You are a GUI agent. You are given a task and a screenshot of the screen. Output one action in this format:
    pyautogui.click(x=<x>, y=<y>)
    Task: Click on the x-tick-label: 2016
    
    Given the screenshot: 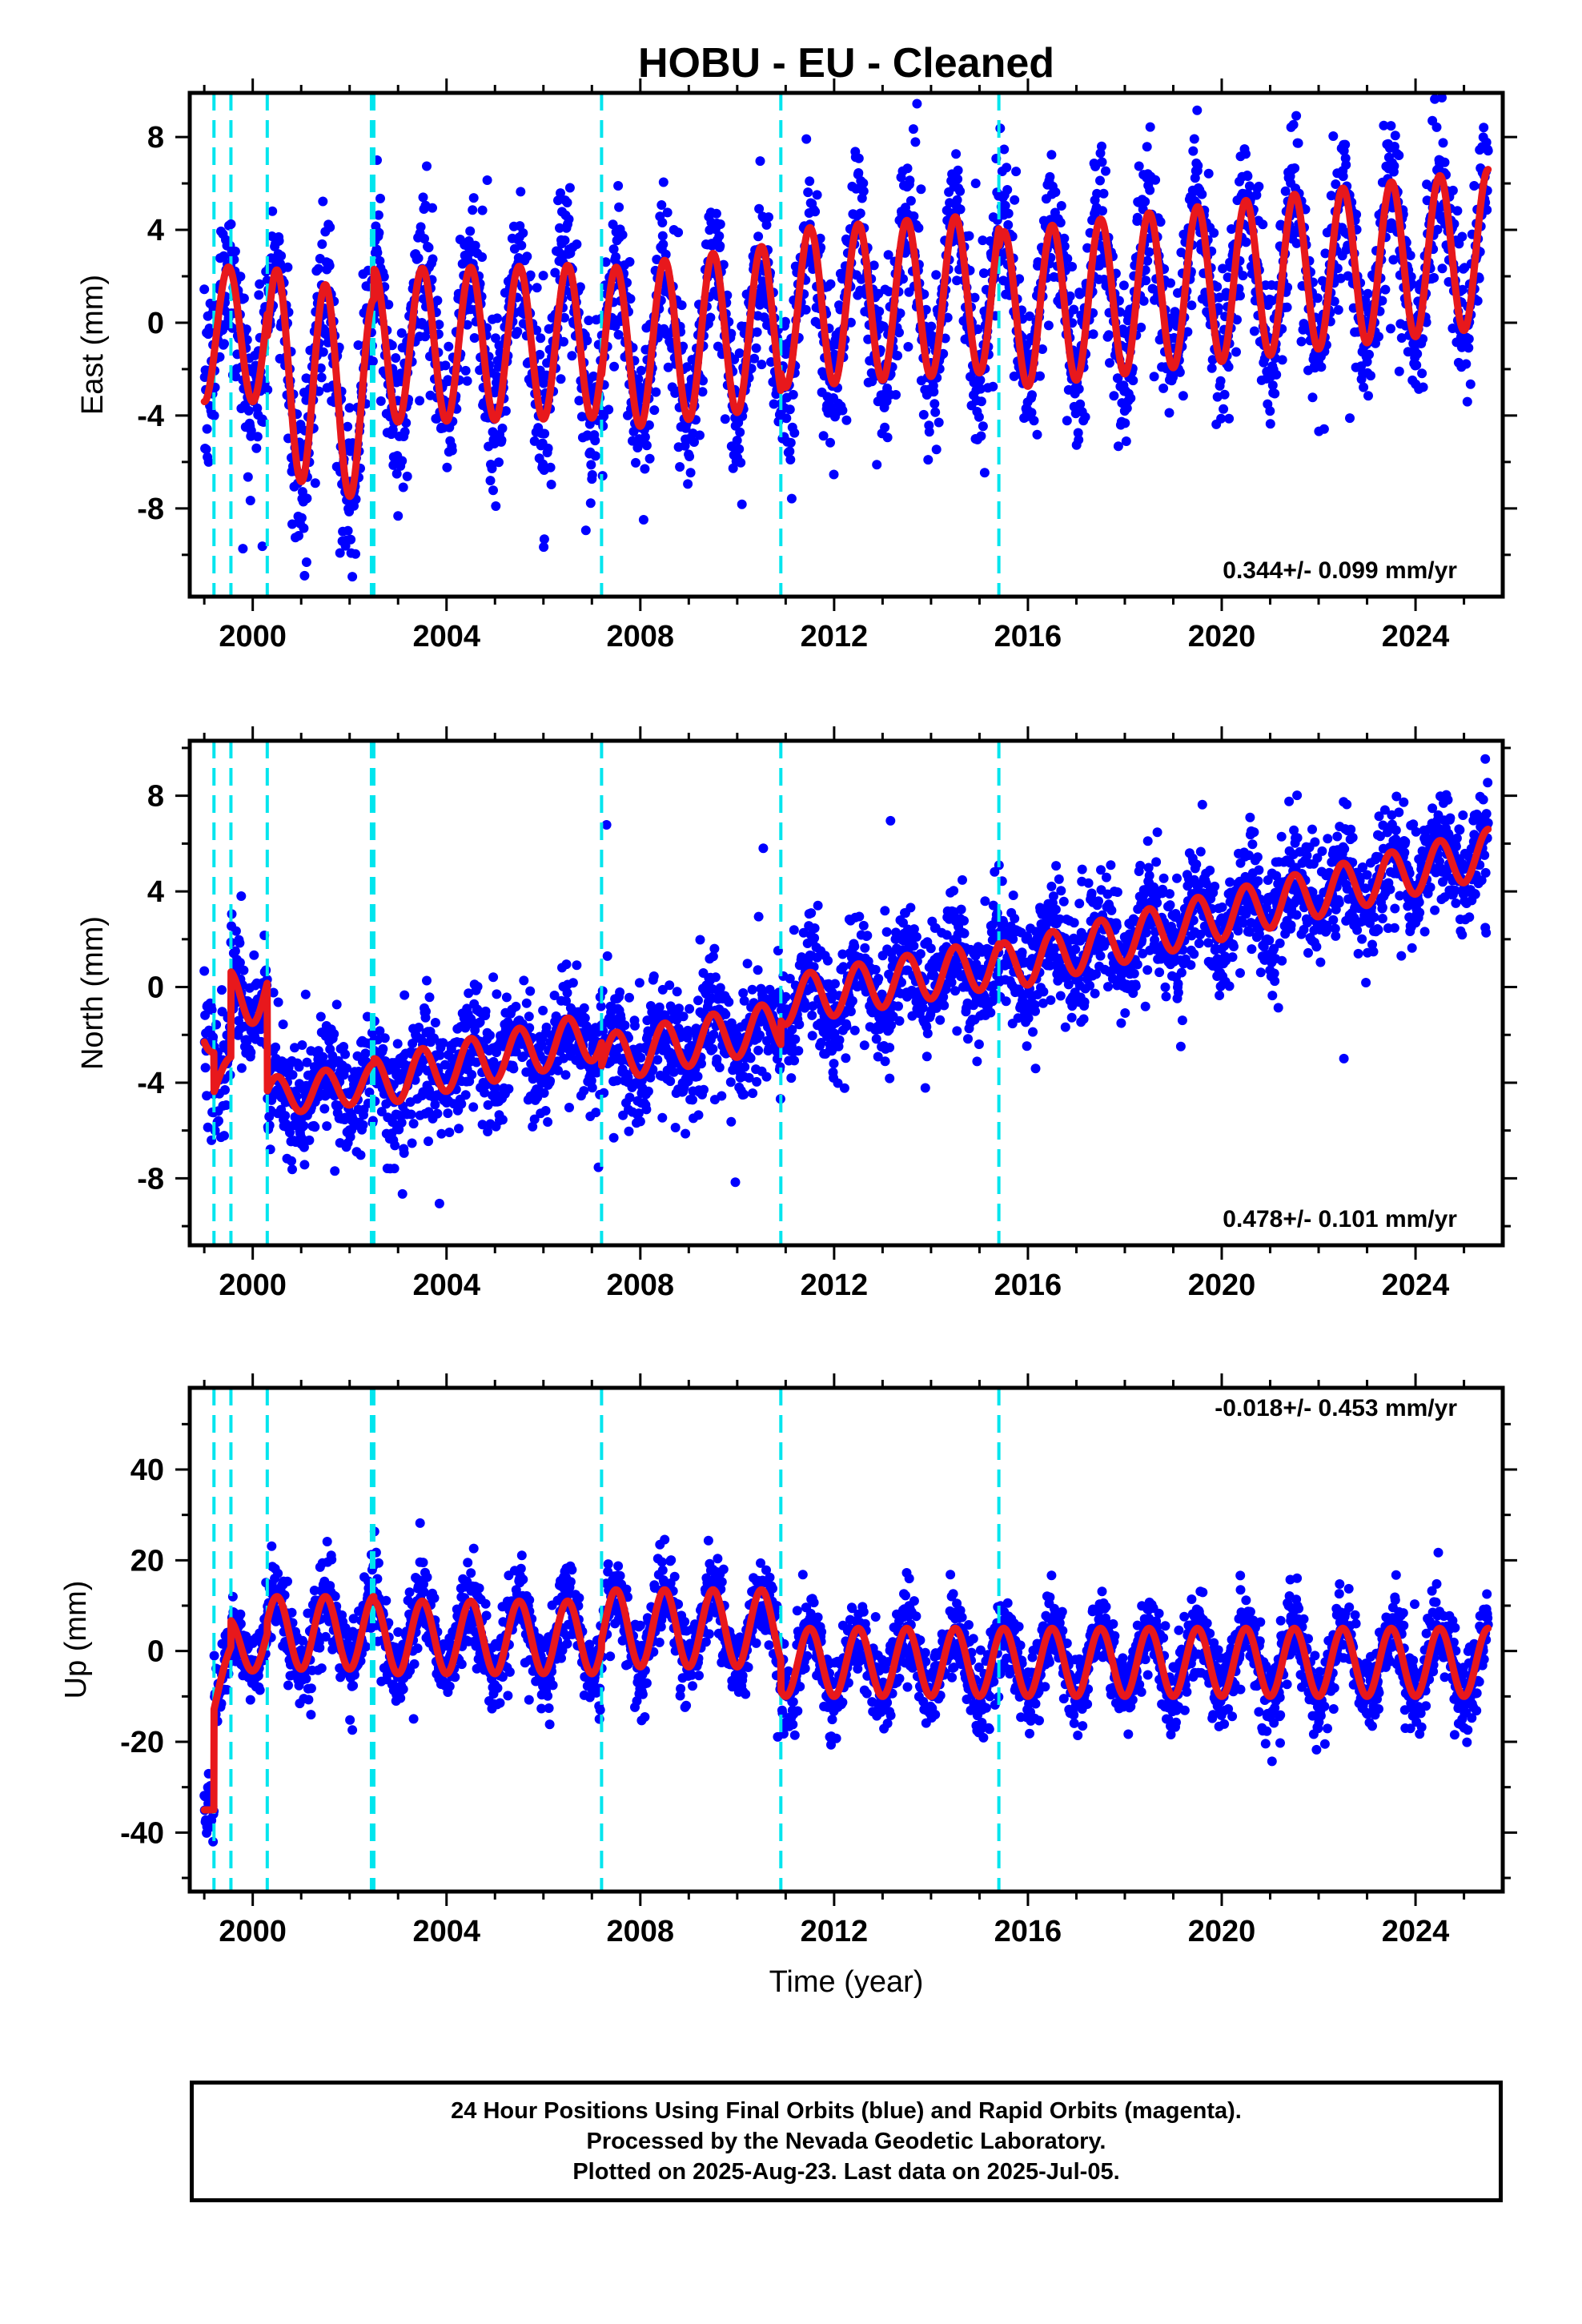 What is the action you would take?
    pyautogui.click(x=1028, y=636)
    